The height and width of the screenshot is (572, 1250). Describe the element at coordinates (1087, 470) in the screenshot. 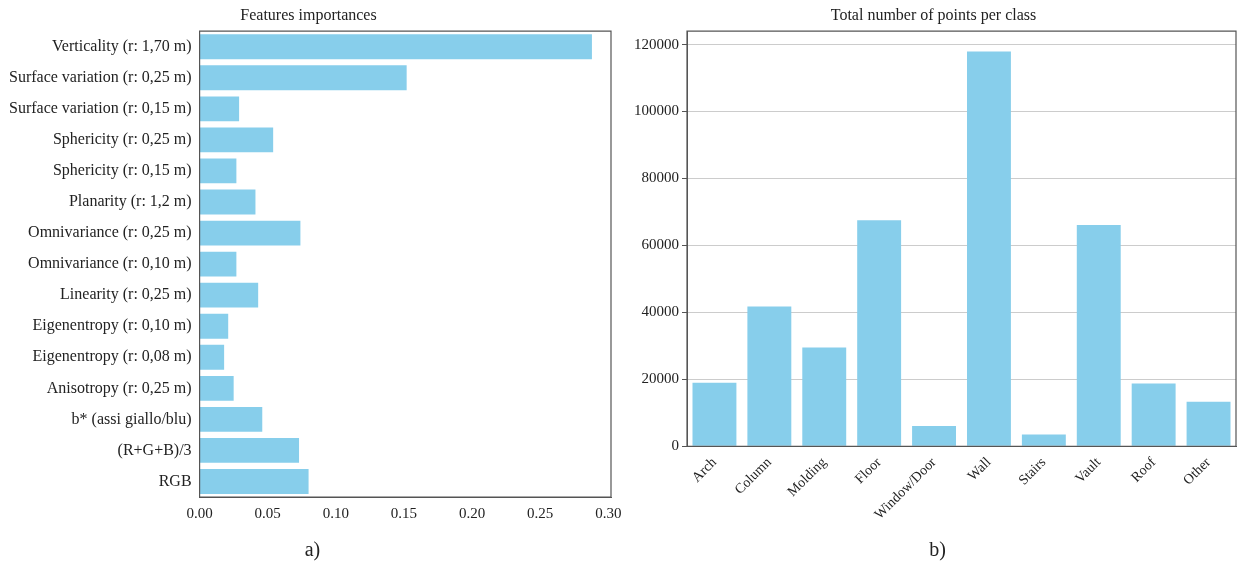

I see `x-tick-label: Vault` at that location.